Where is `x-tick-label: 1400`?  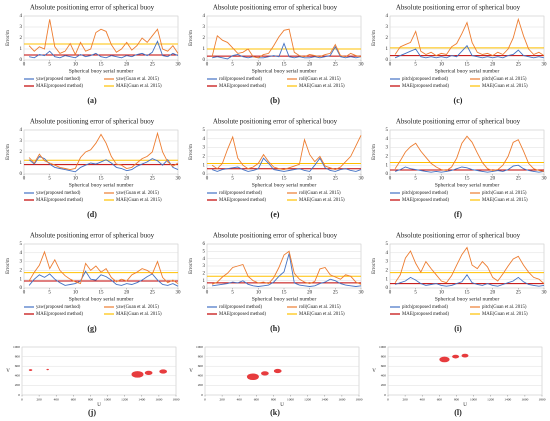
x-tick-label: 1400 is located at coordinates (507, 399).